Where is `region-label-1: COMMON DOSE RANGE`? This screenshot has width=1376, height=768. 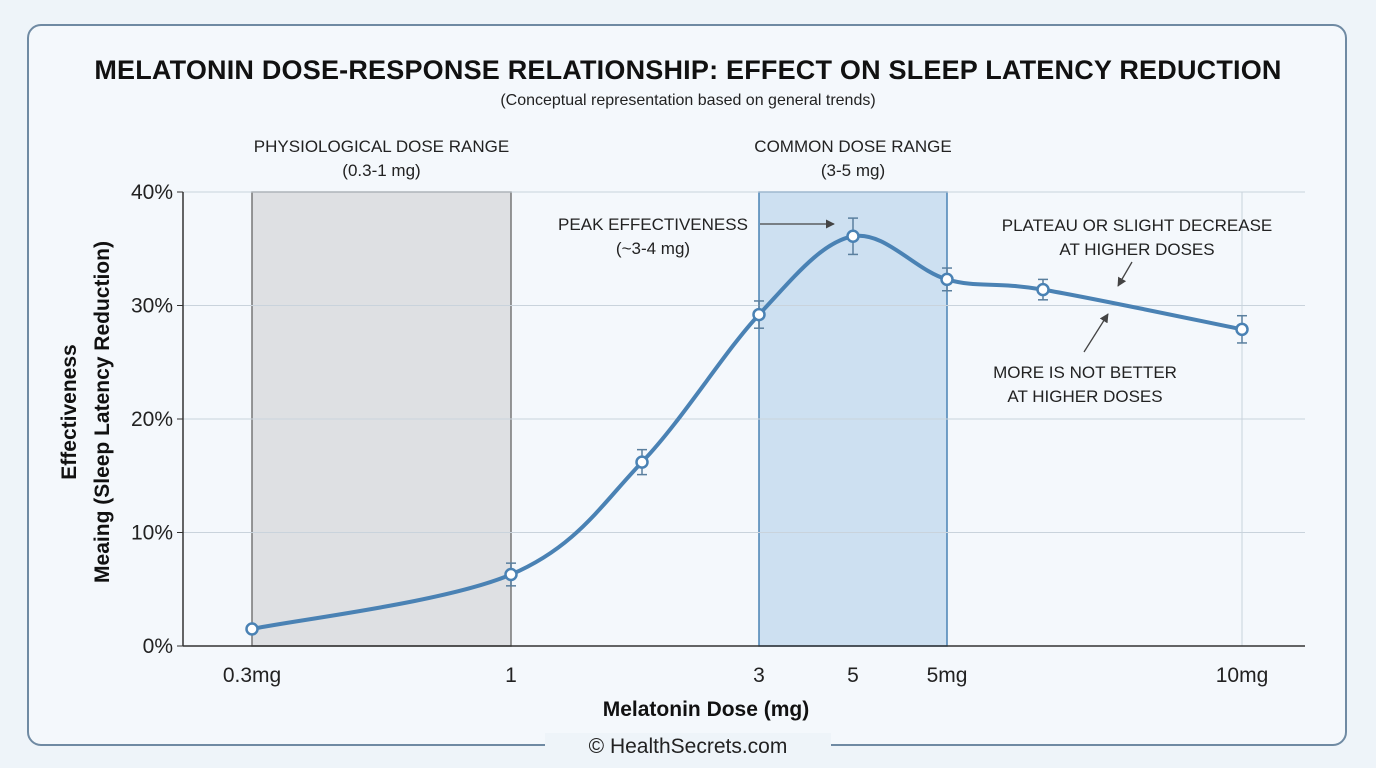
region-label-1: COMMON DOSE RANGE is located at coordinates (852, 146).